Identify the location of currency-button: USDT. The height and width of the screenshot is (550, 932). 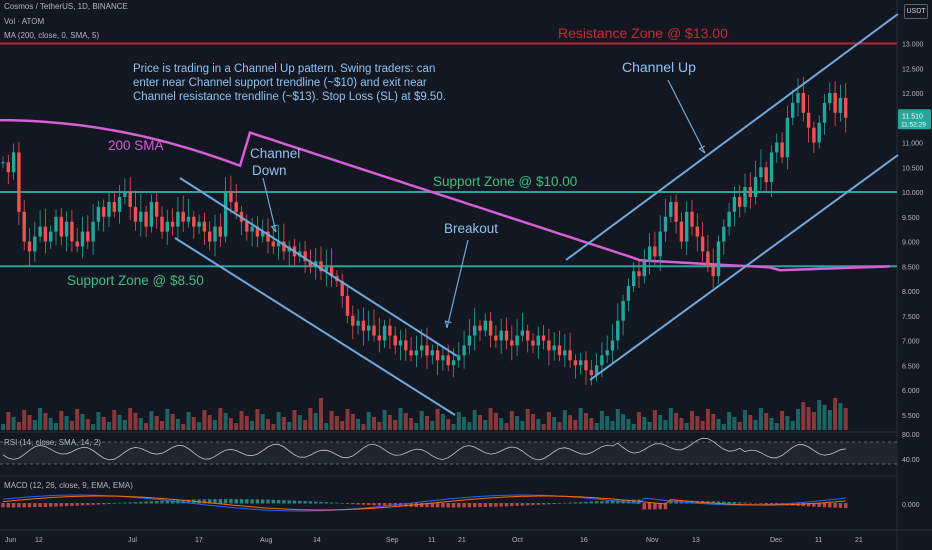
(916, 11).